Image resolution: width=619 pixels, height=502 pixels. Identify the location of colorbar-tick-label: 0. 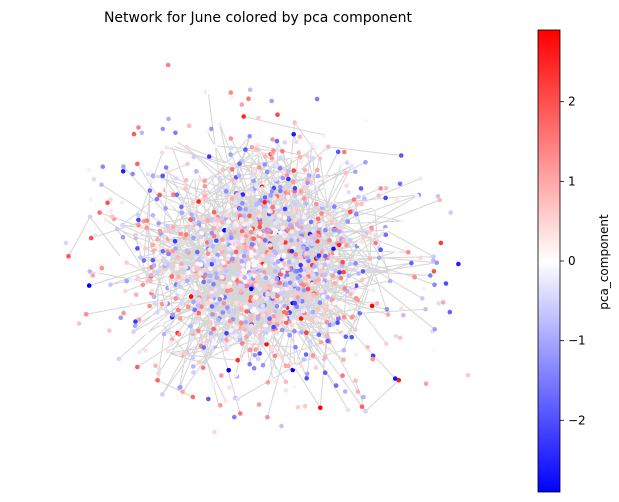
(572, 261).